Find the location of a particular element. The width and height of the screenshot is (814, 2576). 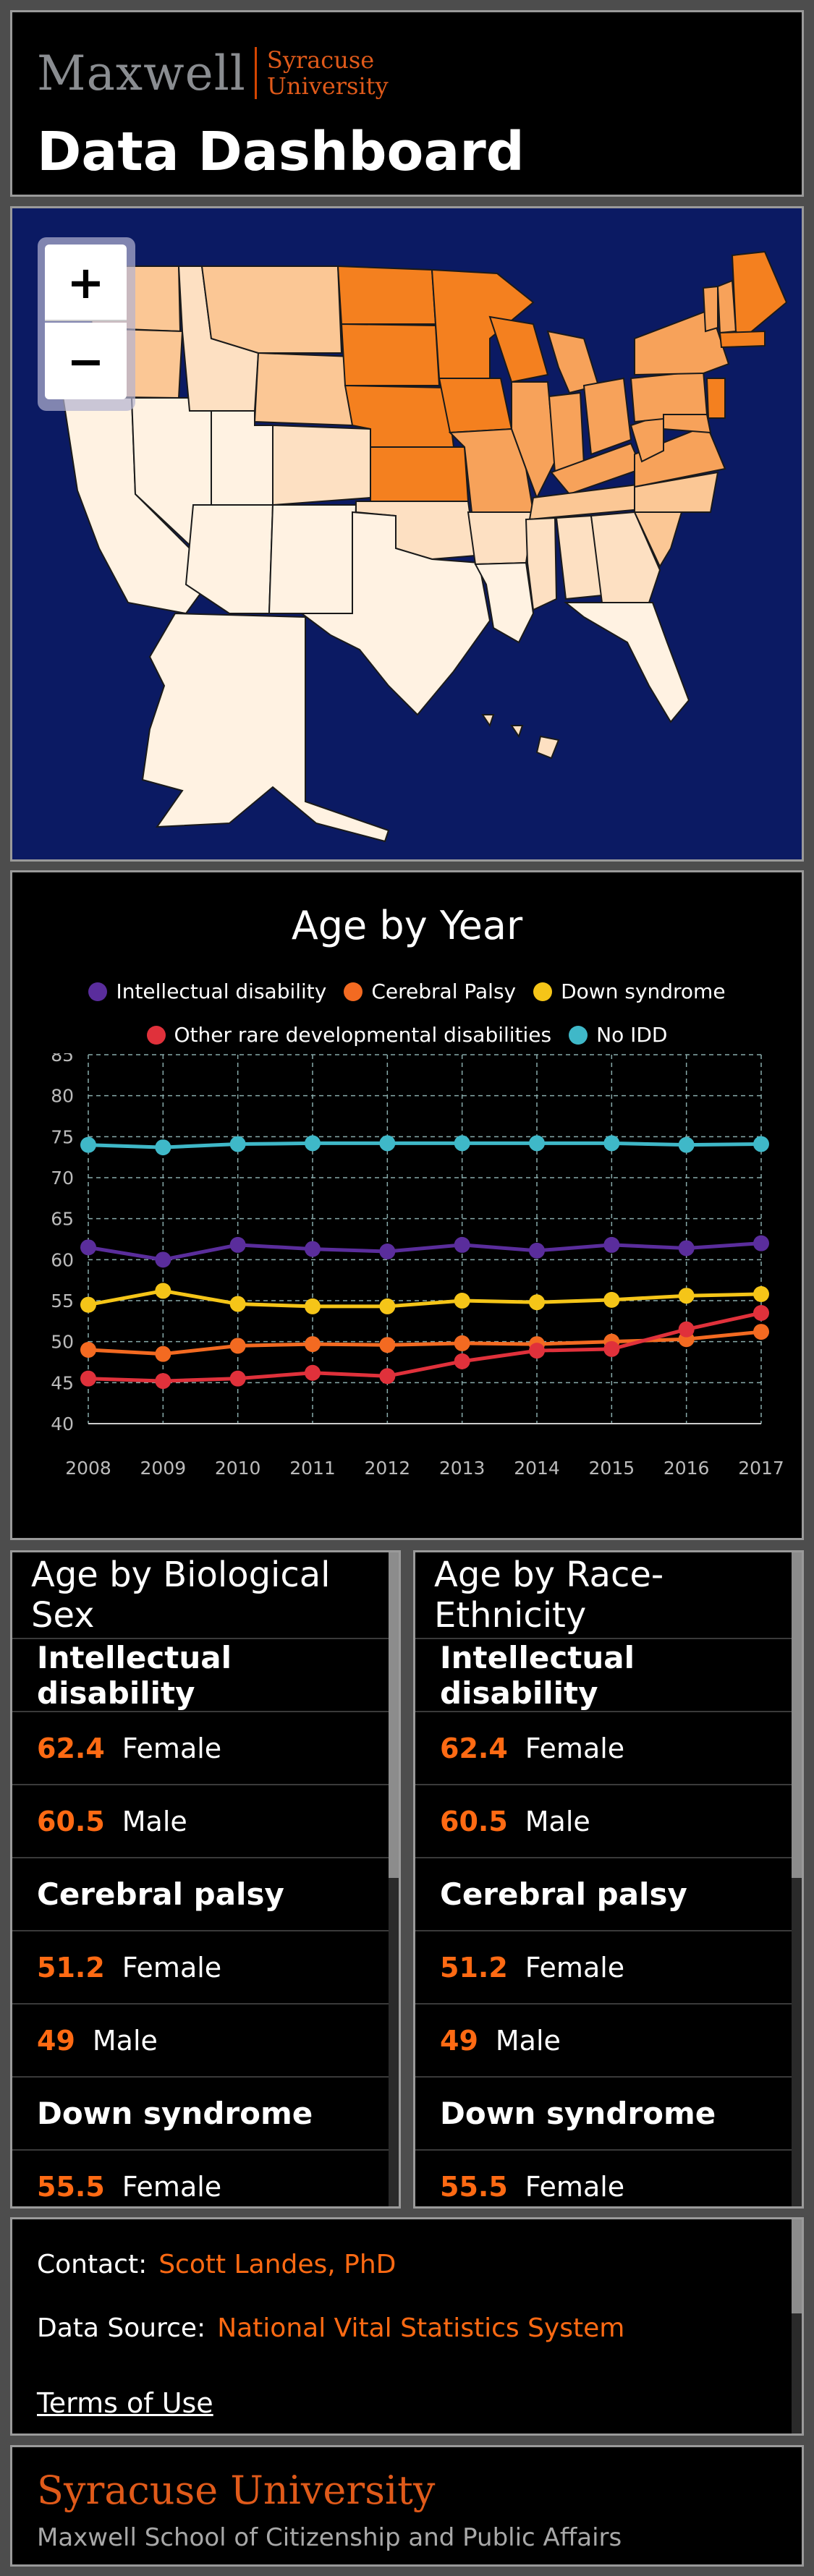

state-ar is located at coordinates (501, 538).